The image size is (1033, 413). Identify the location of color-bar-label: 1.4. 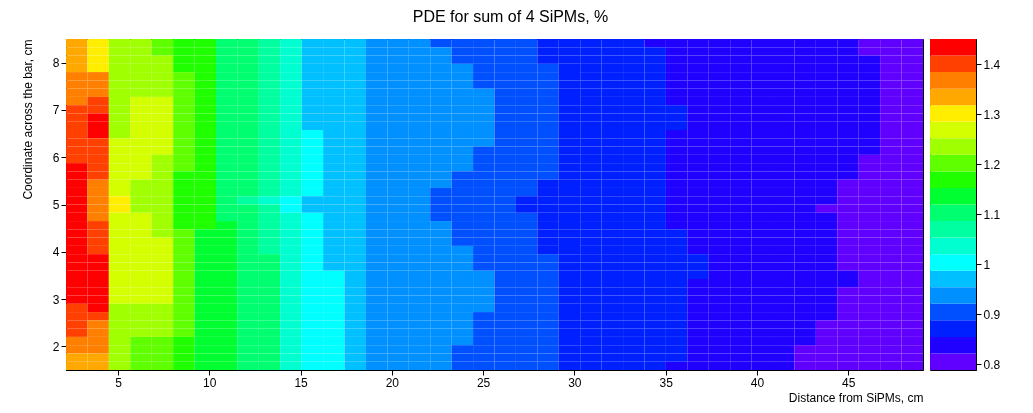
(992, 64).